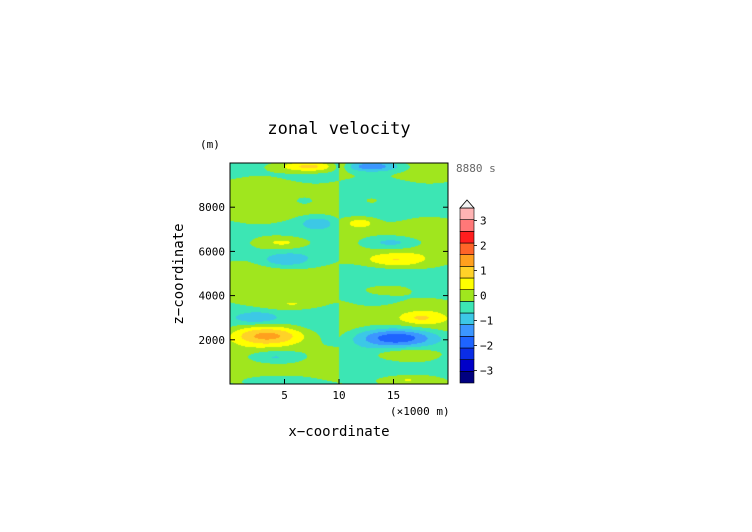 This screenshot has height=532, width=752. Describe the element at coordinates (483, 221) in the screenshot. I see `colorbar-tick-label: 3` at that location.